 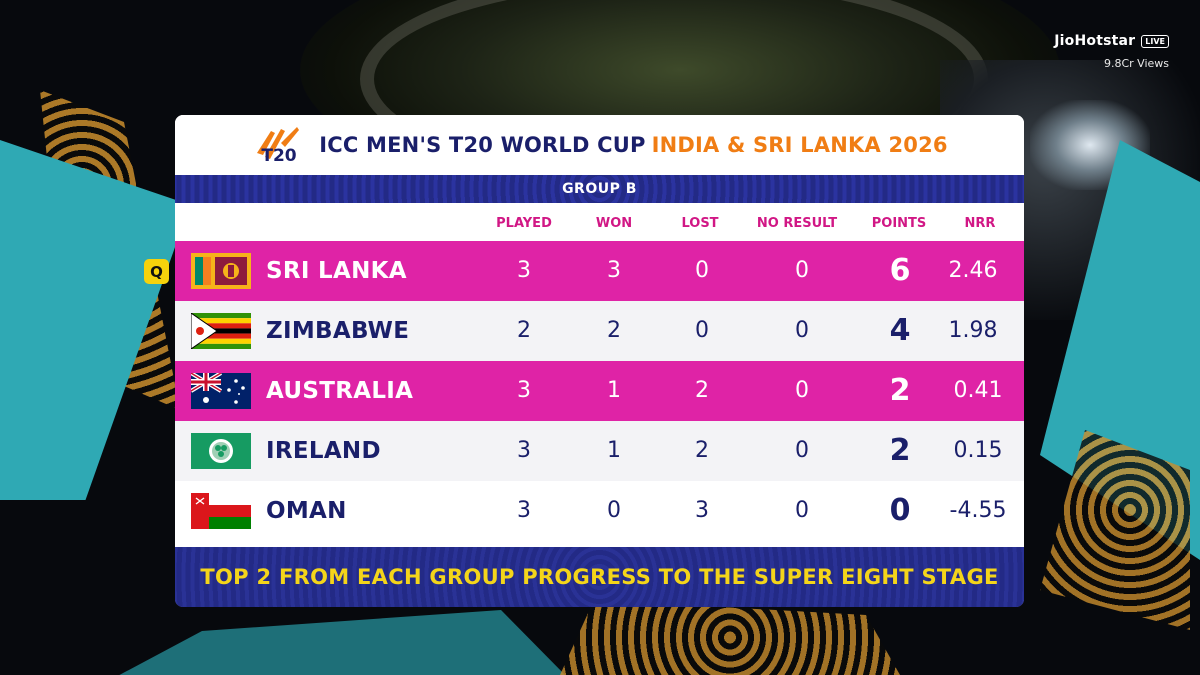 What do you see at coordinates (599, 511) in the screenshot?
I see `table-row: OMAN 3 0 3 0 0 -4.55` at bounding box center [599, 511].